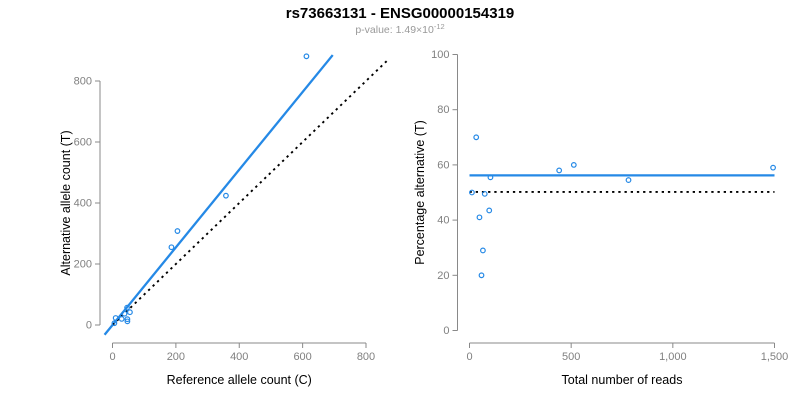  I want to click on y-tick-label: 40, so click(443, 221).